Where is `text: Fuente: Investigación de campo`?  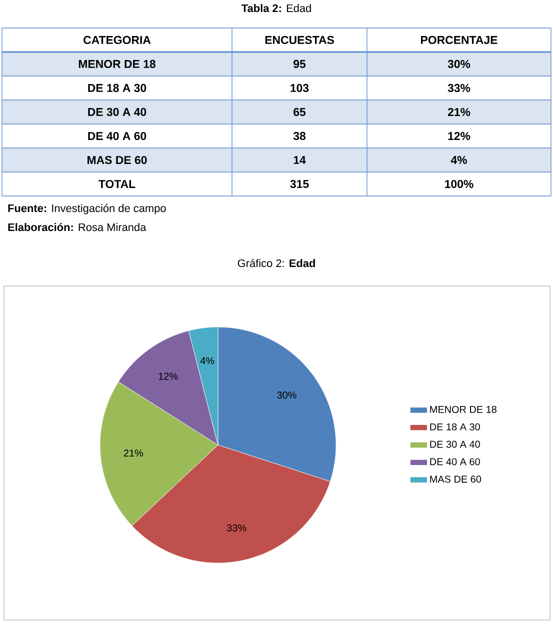
text: Fuente: Investigación de campo is located at coordinates (87, 209).